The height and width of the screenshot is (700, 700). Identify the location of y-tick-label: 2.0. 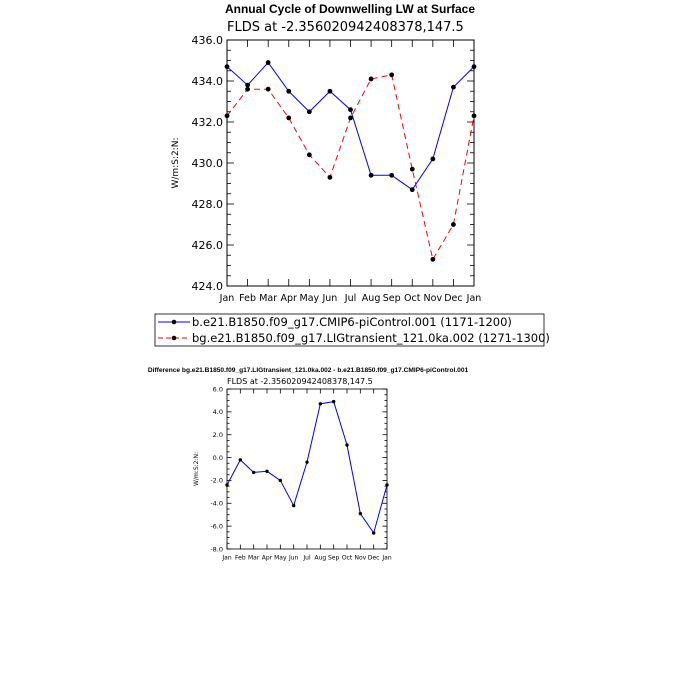
(218, 435).